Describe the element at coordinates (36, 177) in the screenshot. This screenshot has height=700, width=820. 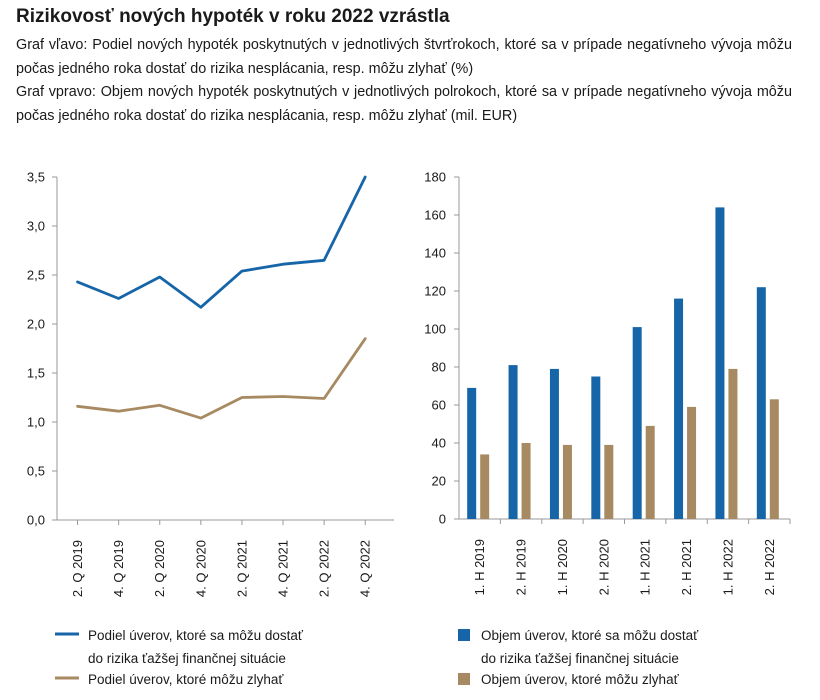
I see `y-tick-label: 3,5` at that location.